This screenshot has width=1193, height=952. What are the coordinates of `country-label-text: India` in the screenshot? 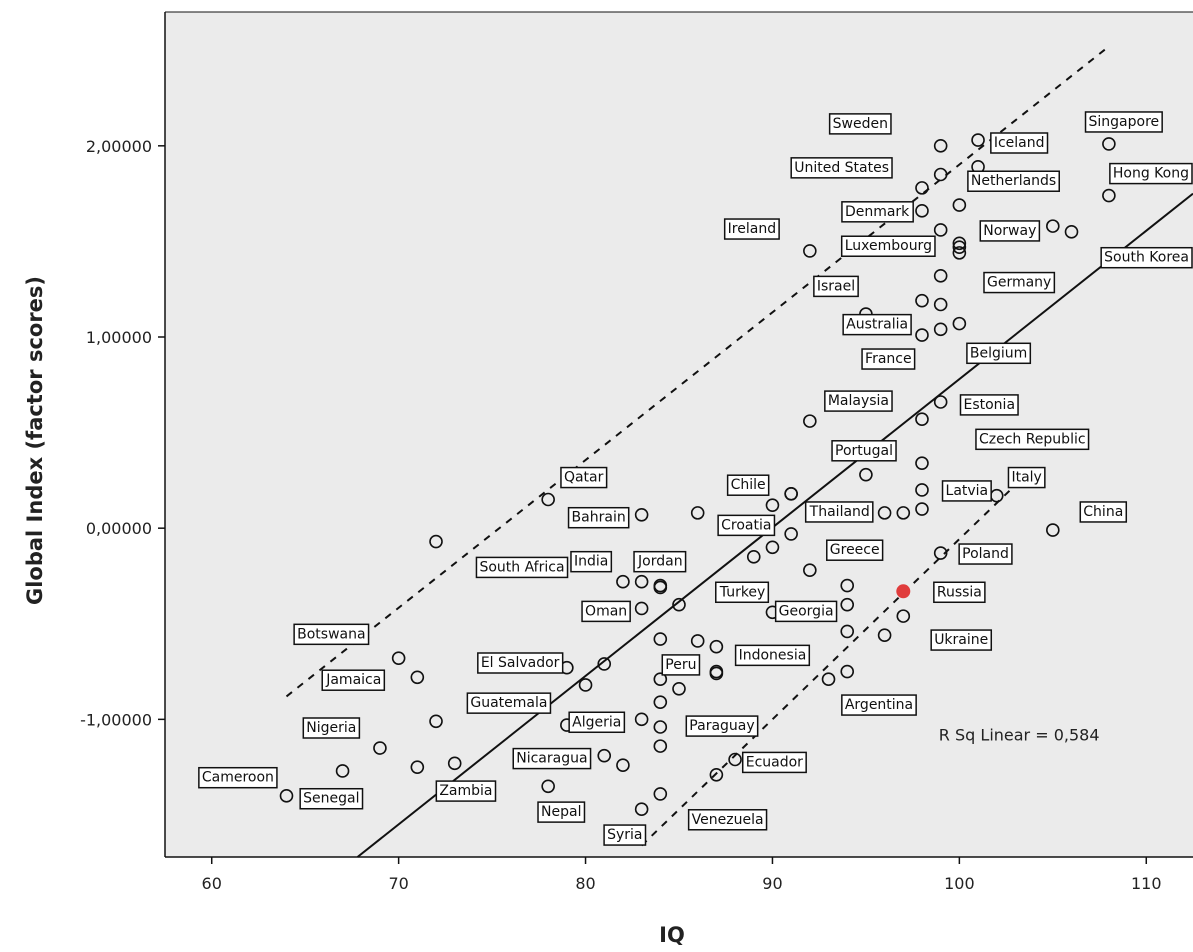 It's located at (591, 562).